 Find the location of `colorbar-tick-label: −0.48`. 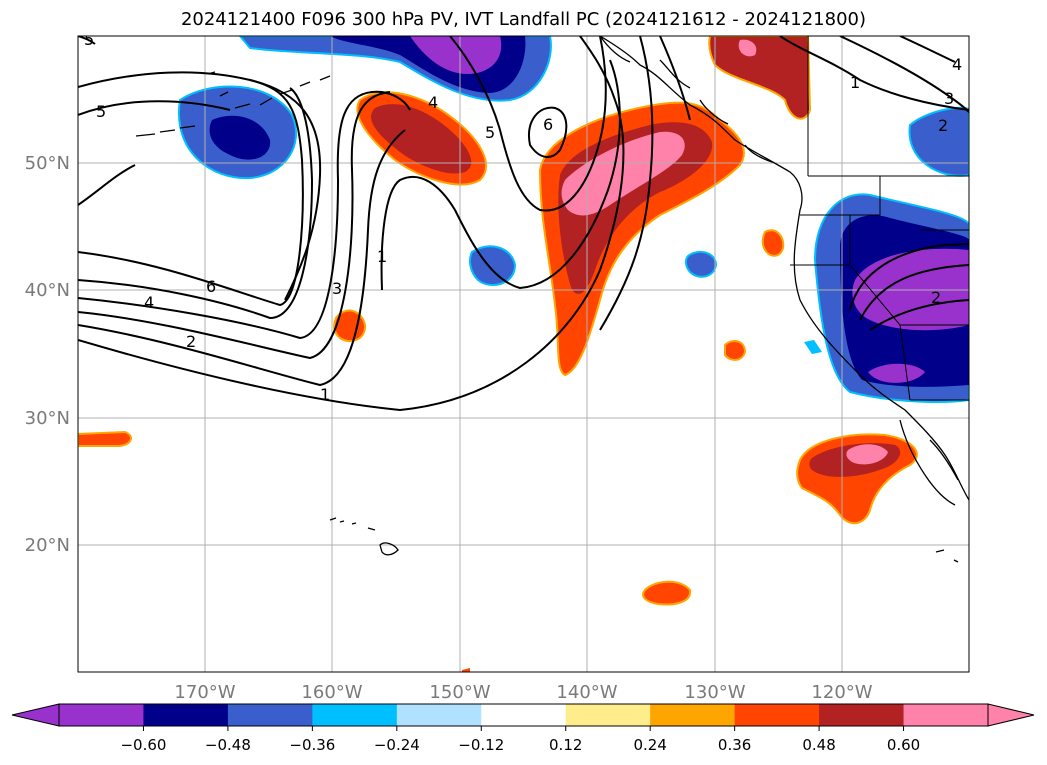

colorbar-tick-label: −0.48 is located at coordinates (228, 745).